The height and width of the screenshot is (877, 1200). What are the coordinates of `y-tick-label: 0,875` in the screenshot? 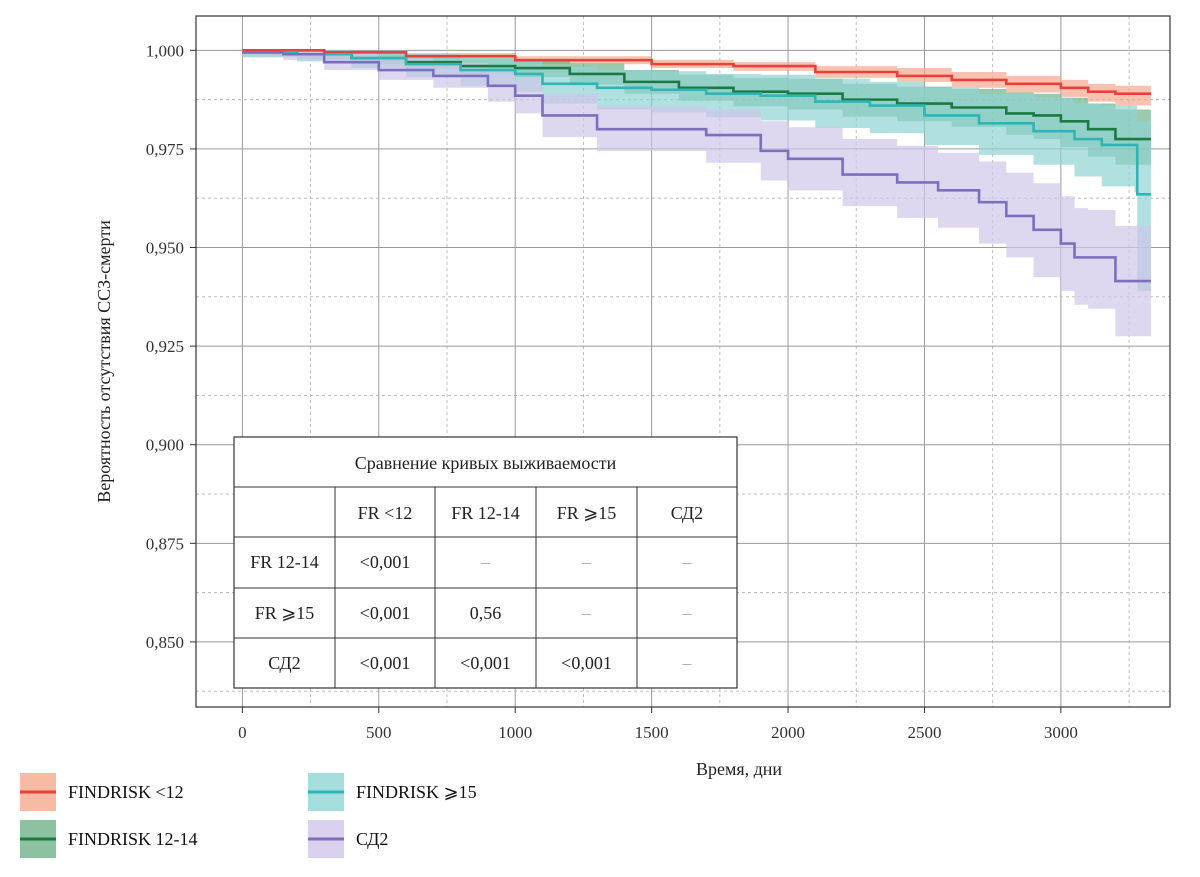 It's located at (165, 543).